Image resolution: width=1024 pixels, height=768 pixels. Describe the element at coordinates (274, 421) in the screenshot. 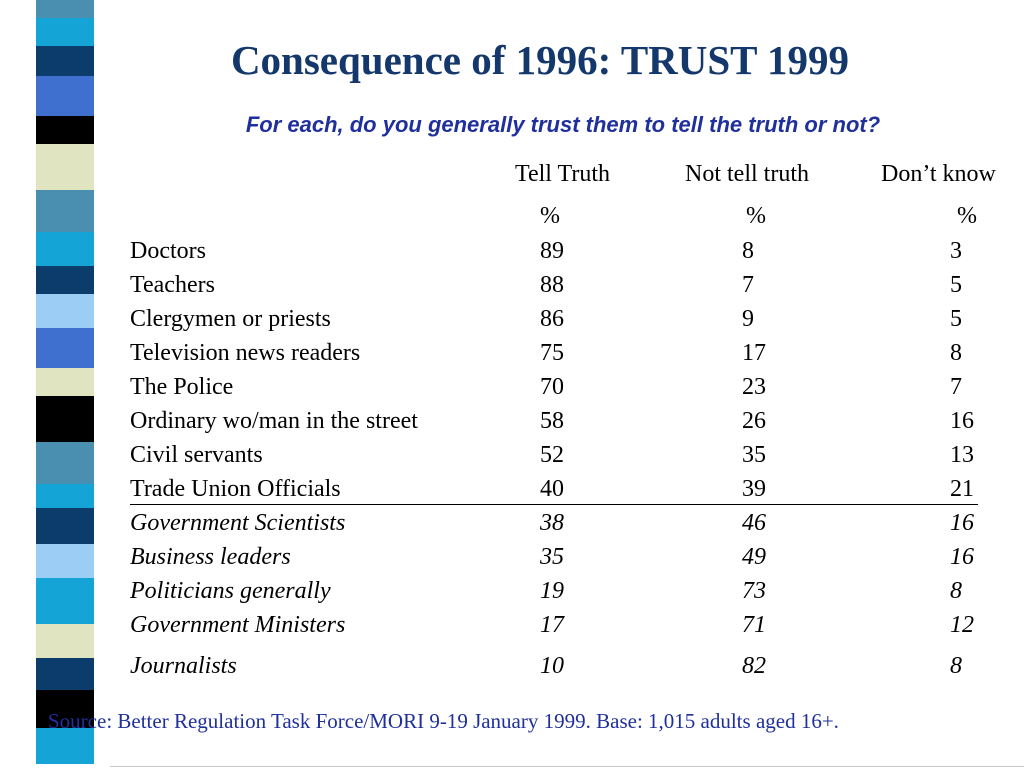

I see `row-label: Ordinary wo/man in the street` at that location.